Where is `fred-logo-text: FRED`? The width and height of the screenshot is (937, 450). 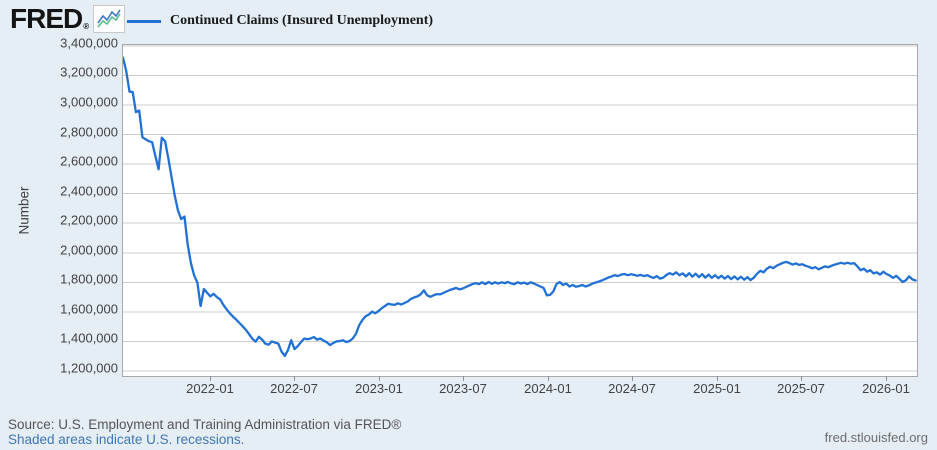
fred-logo-text: FRED is located at coordinates (46, 18).